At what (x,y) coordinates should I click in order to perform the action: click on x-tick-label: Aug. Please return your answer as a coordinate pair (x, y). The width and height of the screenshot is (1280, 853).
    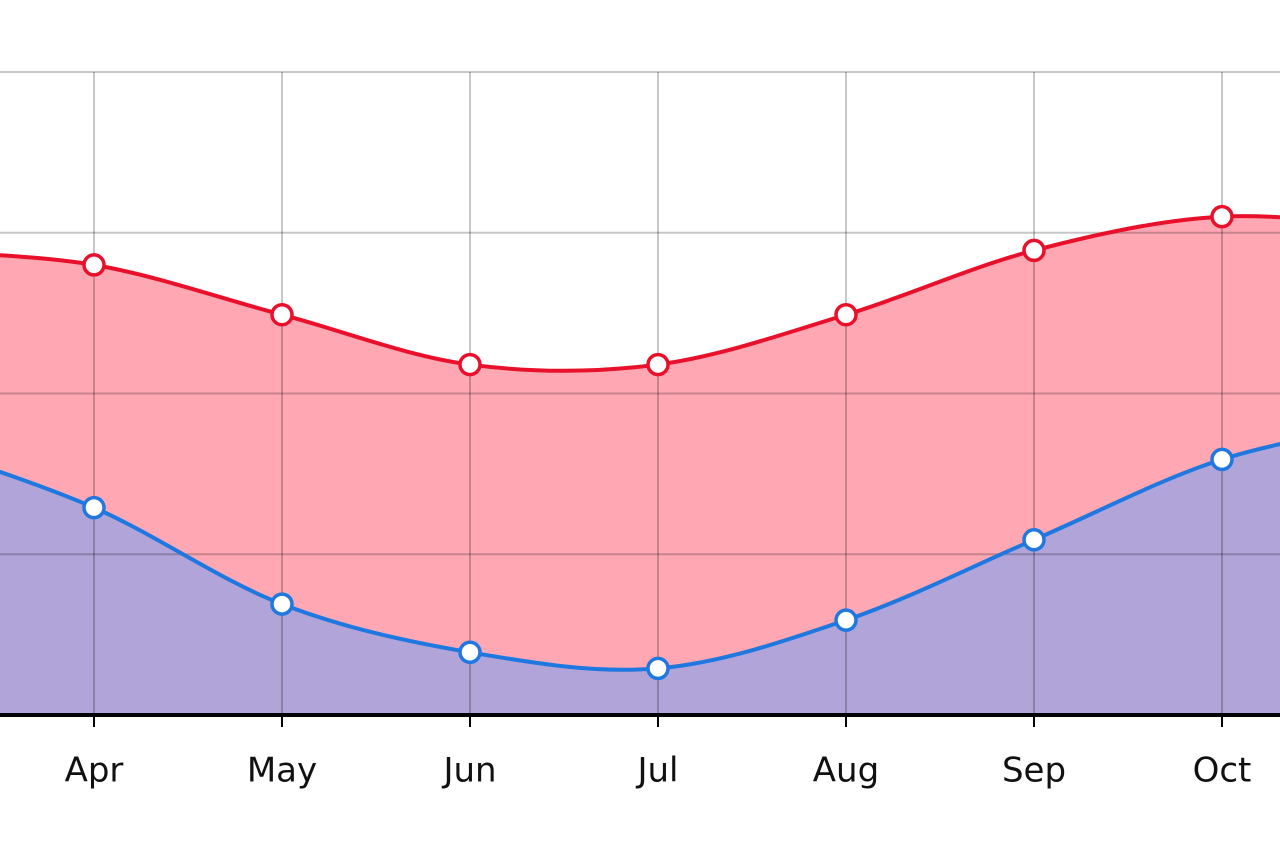
    Looking at the image, I should click on (846, 771).